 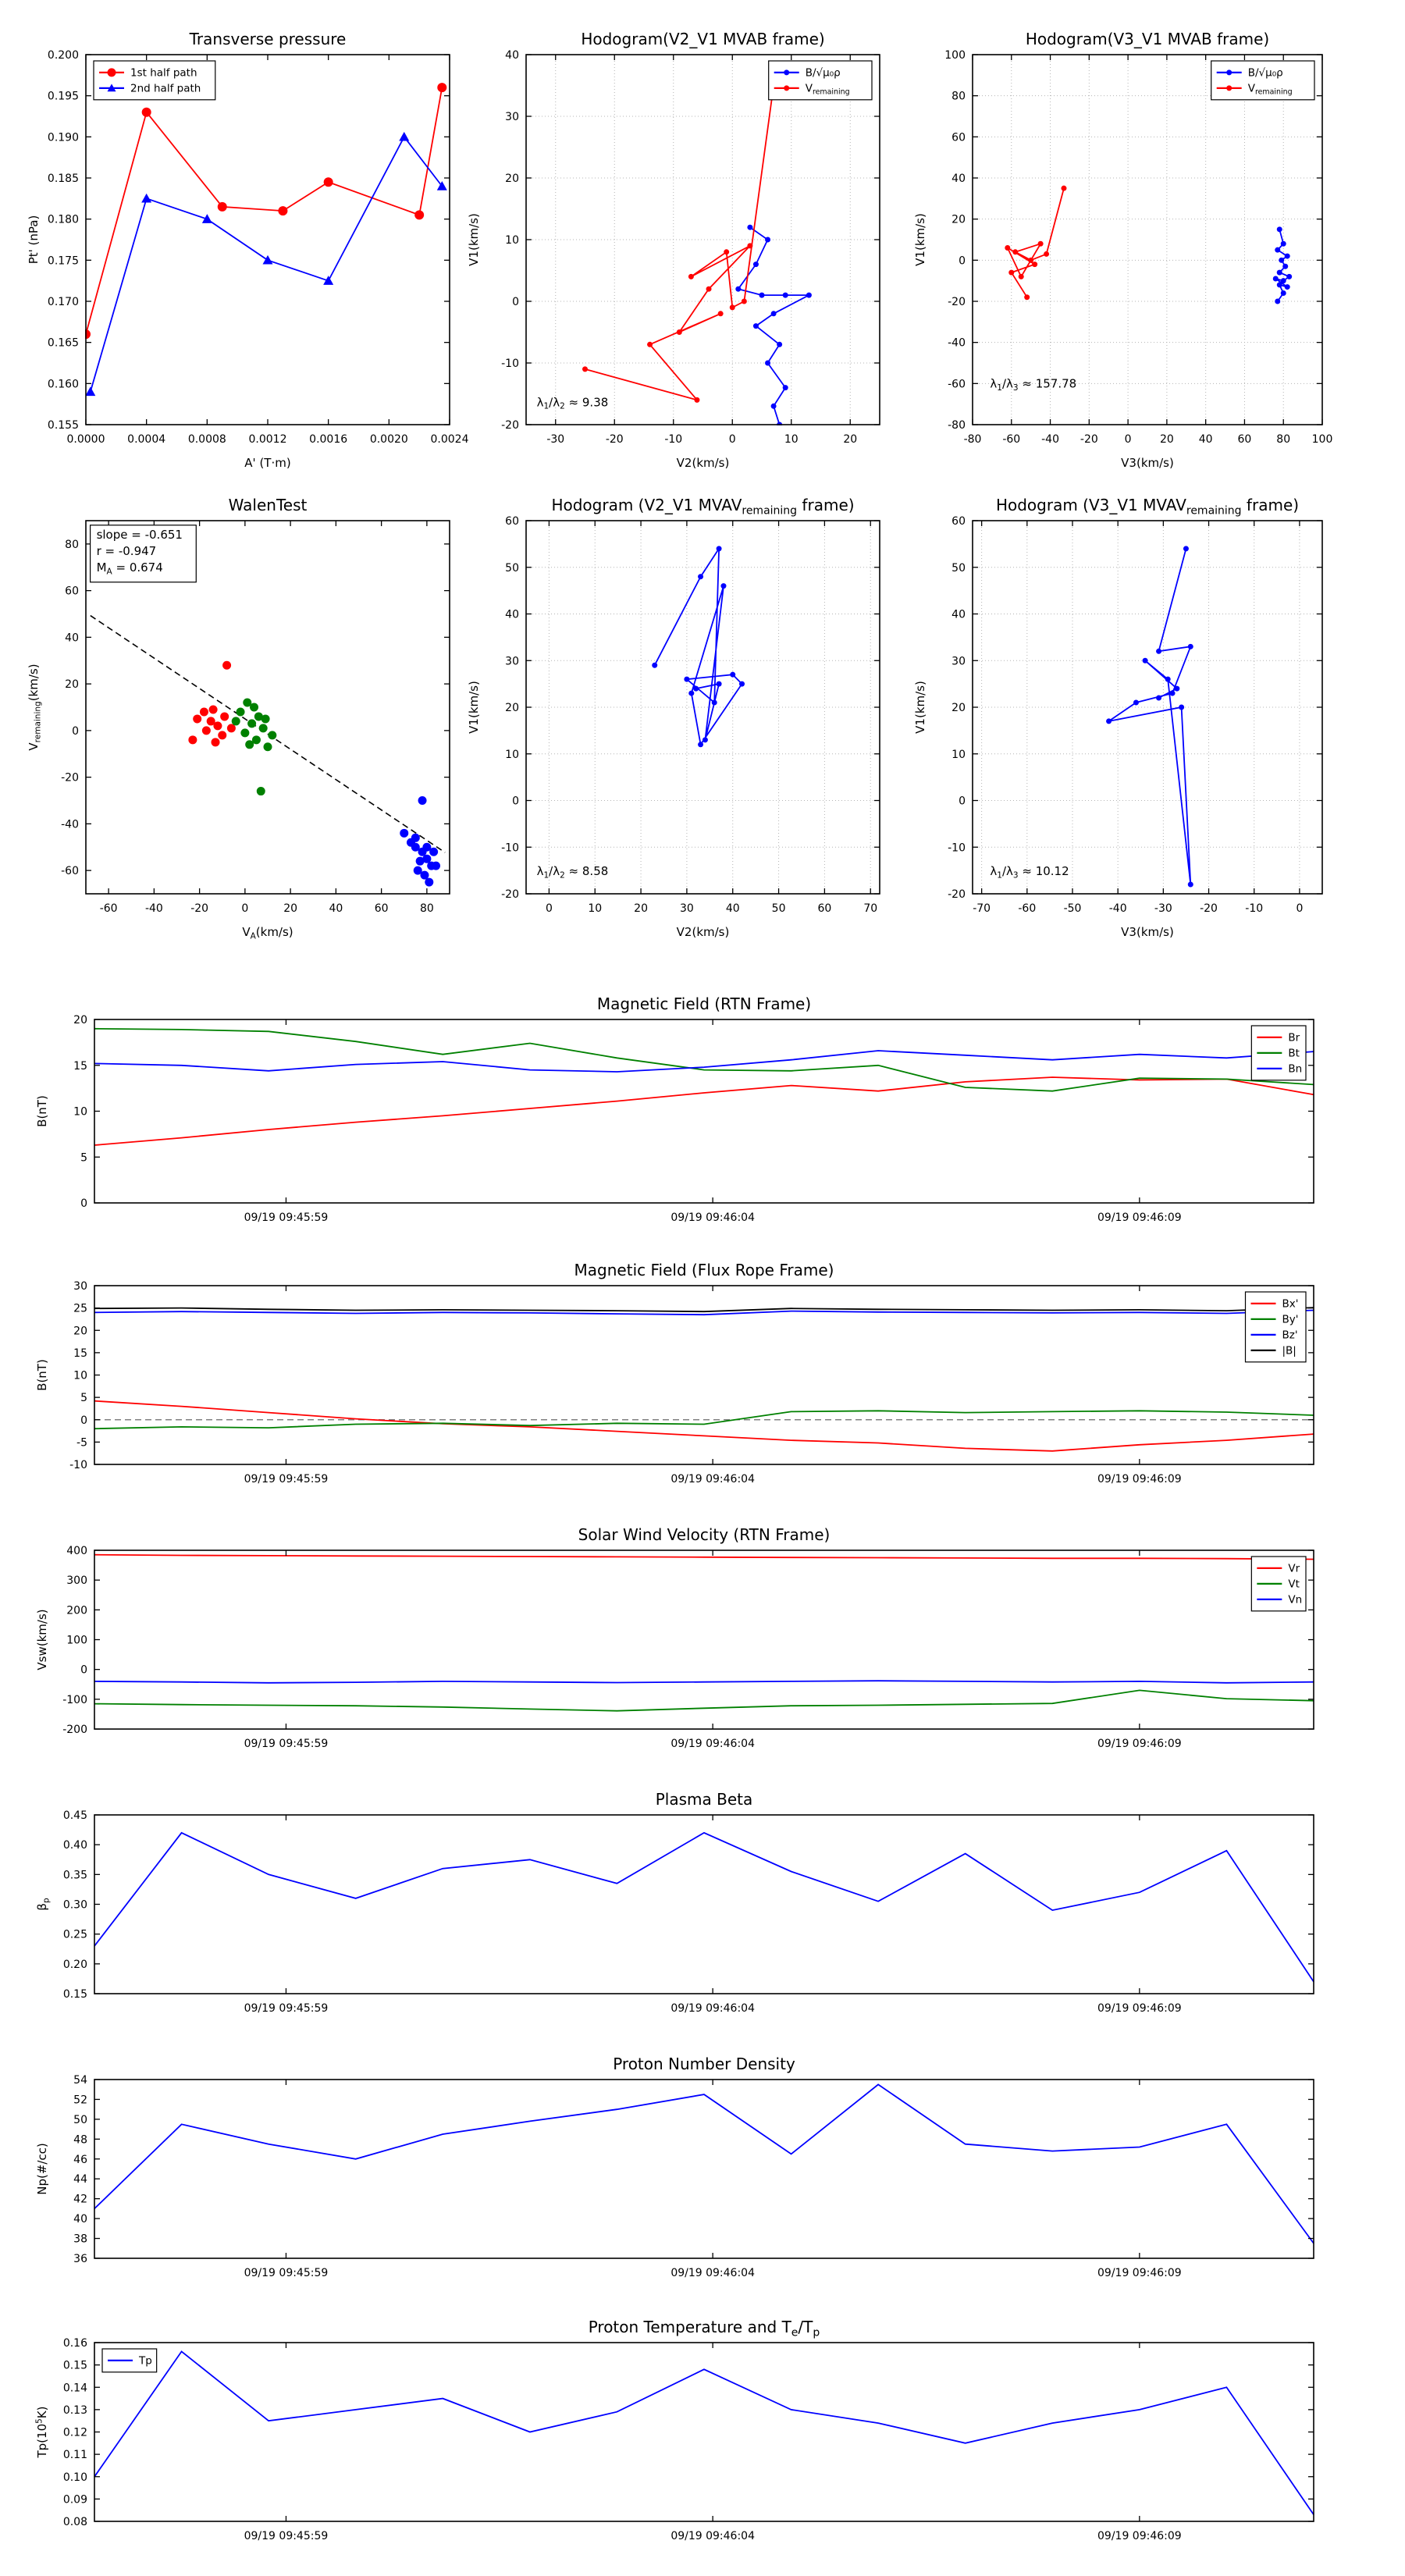 What do you see at coordinates (920, 240) in the screenshot?
I see `y-axis-label: V1(km/s)` at bounding box center [920, 240].